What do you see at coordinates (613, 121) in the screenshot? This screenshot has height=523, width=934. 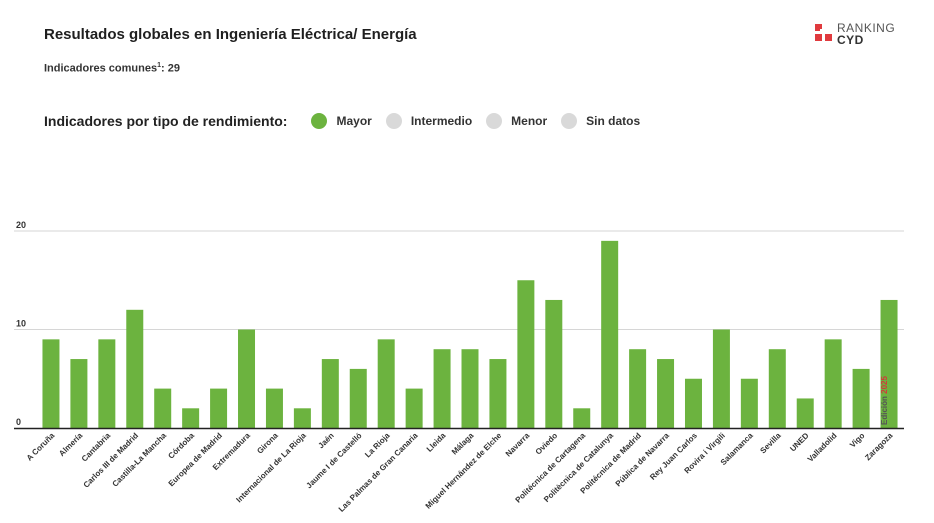 I see `legend-label: Sin datos` at bounding box center [613, 121].